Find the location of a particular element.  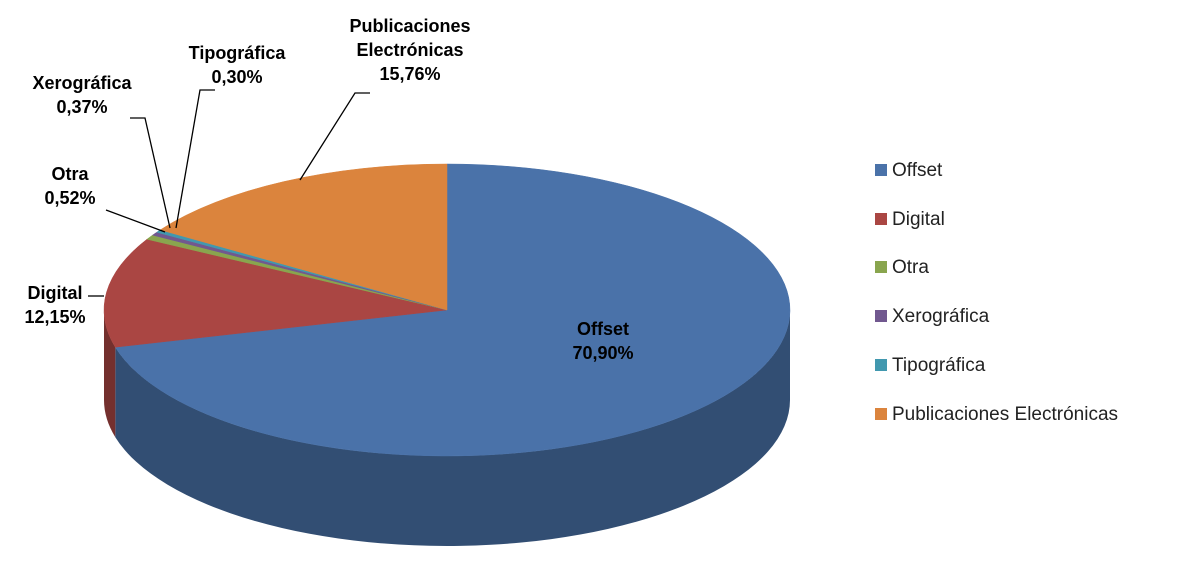

data-label-category: Xerográfica is located at coordinates (82, 83).